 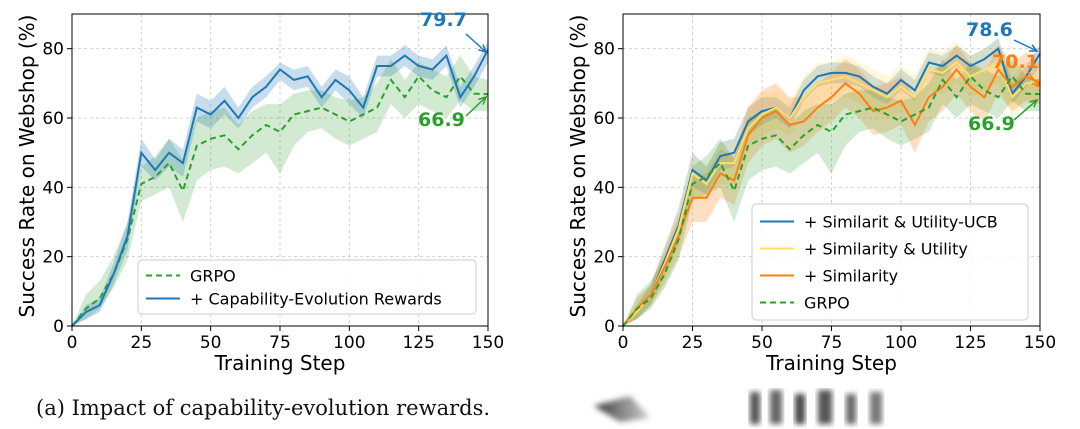 What do you see at coordinates (738, 407) in the screenshot?
I see `obscured-caption-b` at bounding box center [738, 407].